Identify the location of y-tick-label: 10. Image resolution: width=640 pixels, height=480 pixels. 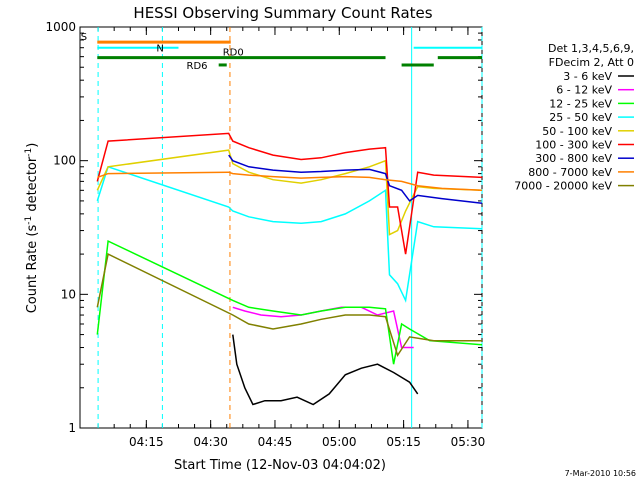
(68, 294).